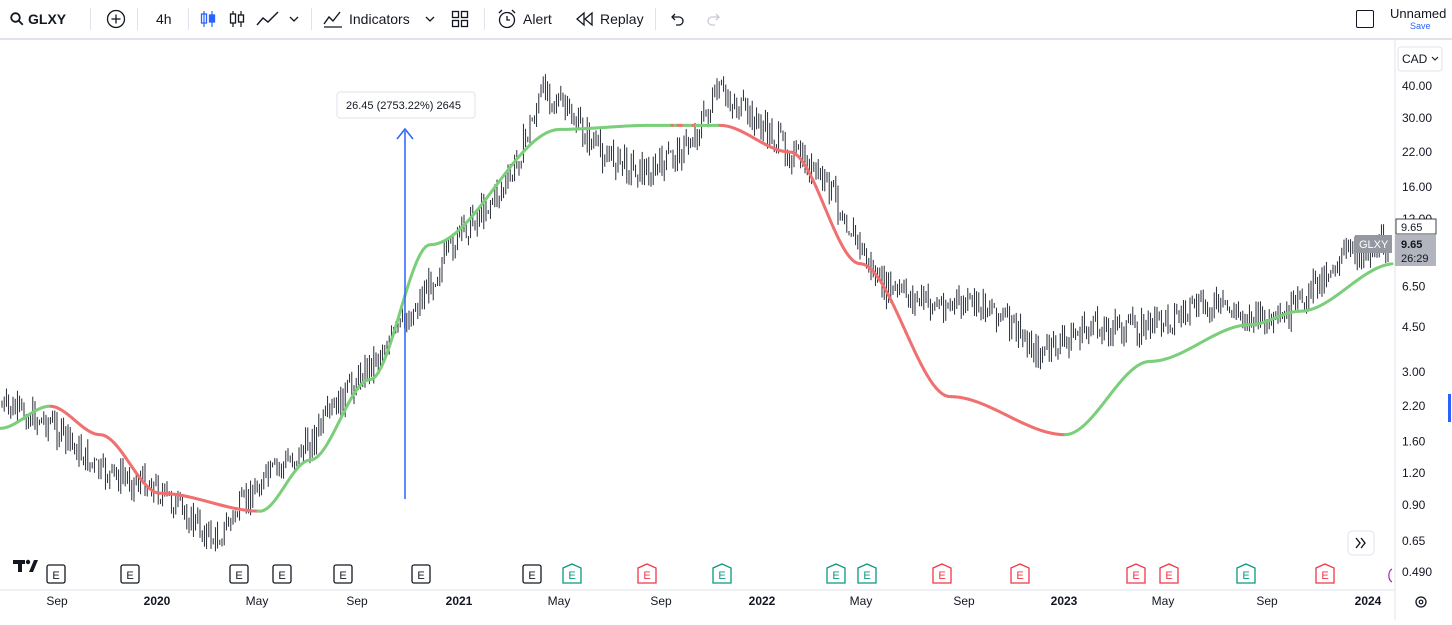 The height and width of the screenshot is (625, 1452). Describe the element at coordinates (47, 19) in the screenshot. I see `symbol-label: GLXY` at that location.